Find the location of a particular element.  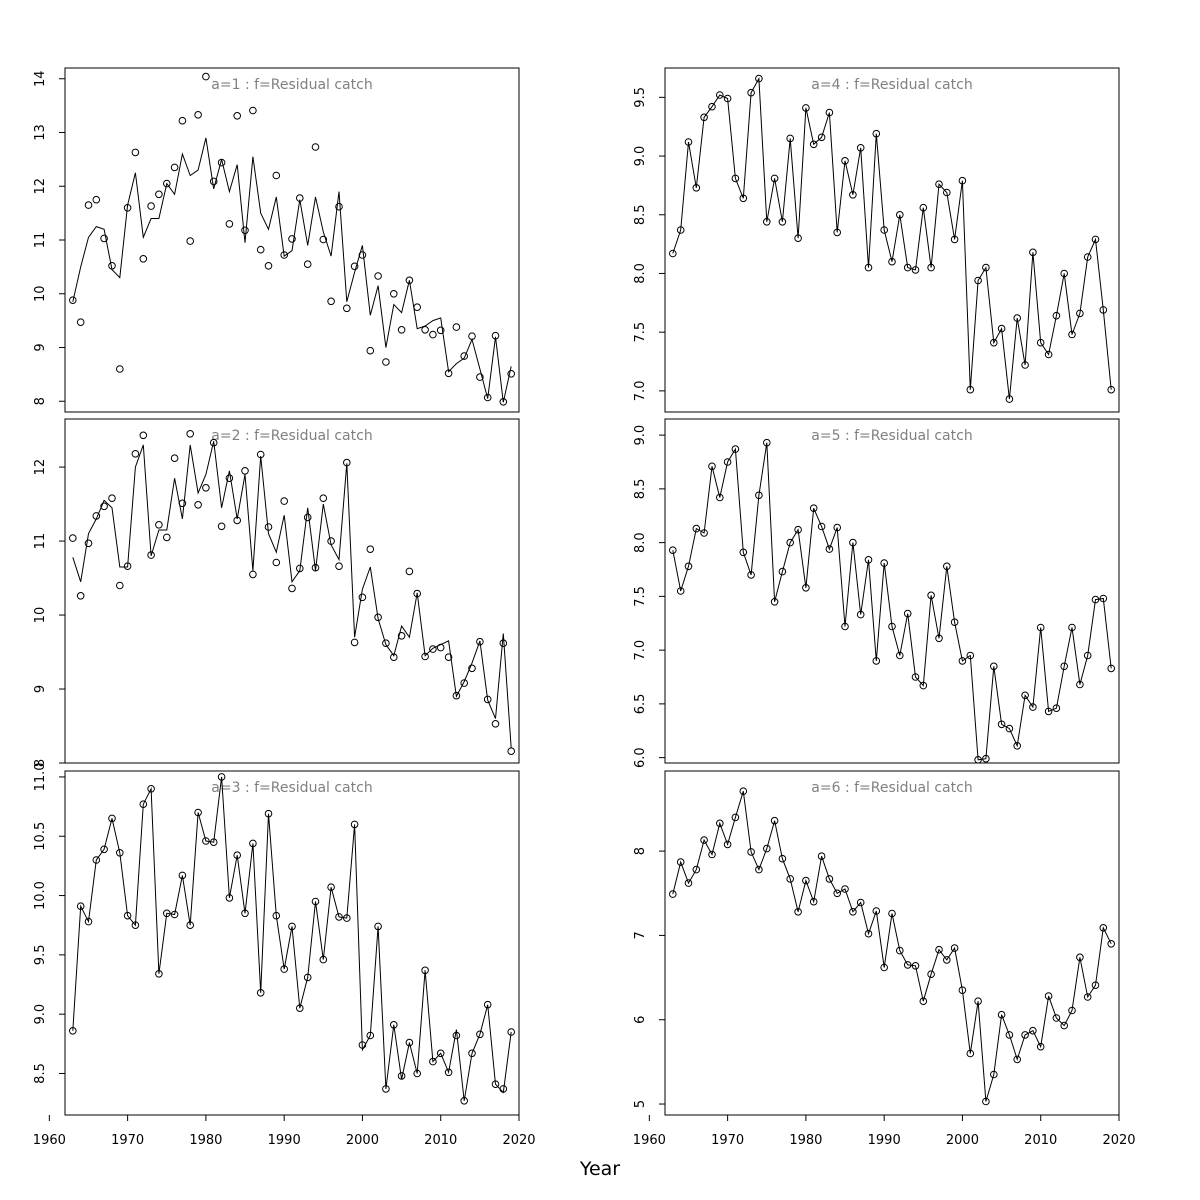

x-axis-label: Year is located at coordinates (600, 1169).